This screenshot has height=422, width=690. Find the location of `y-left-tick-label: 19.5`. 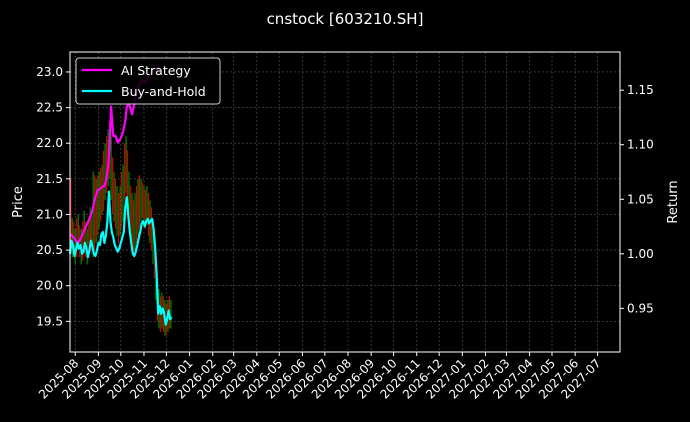

y-left-tick-label: 19.5 is located at coordinates (49, 321).